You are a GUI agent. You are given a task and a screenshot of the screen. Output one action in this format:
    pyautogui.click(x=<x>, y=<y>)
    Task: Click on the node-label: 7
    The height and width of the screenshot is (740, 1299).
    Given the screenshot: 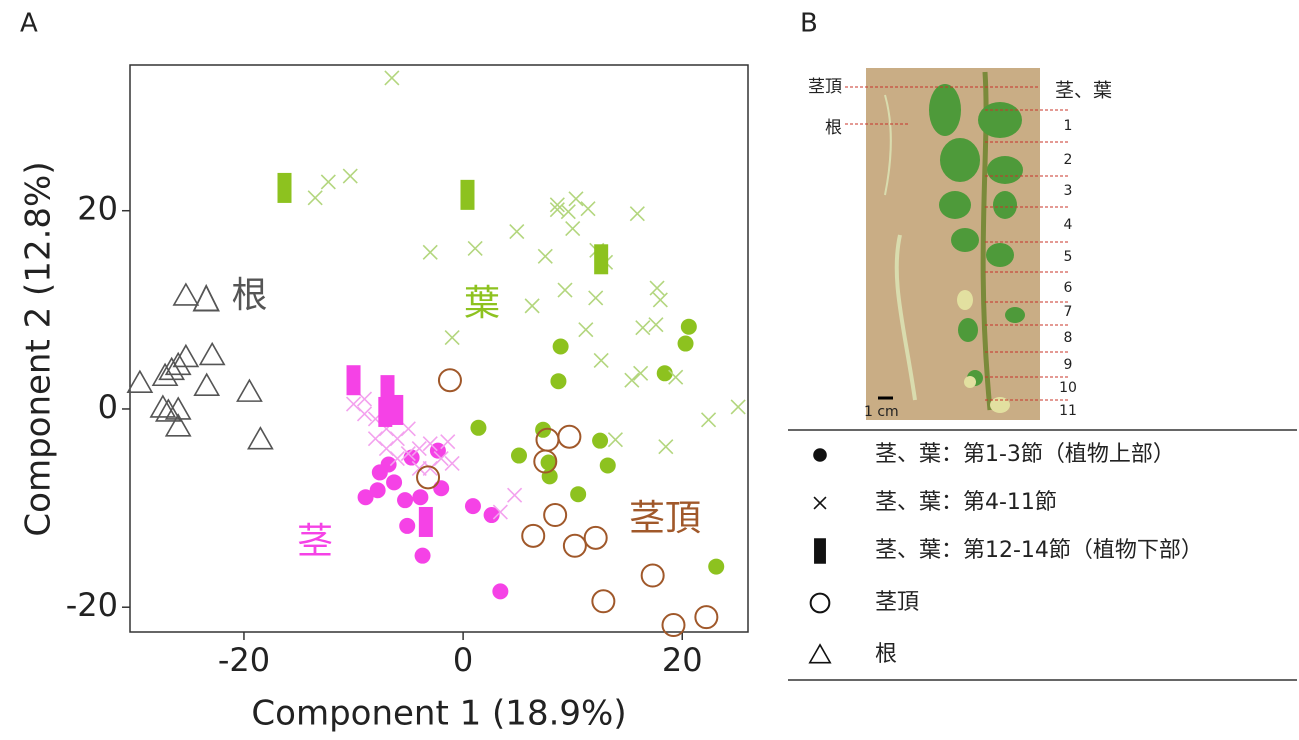 What is the action you would take?
    pyautogui.click(x=1068, y=312)
    